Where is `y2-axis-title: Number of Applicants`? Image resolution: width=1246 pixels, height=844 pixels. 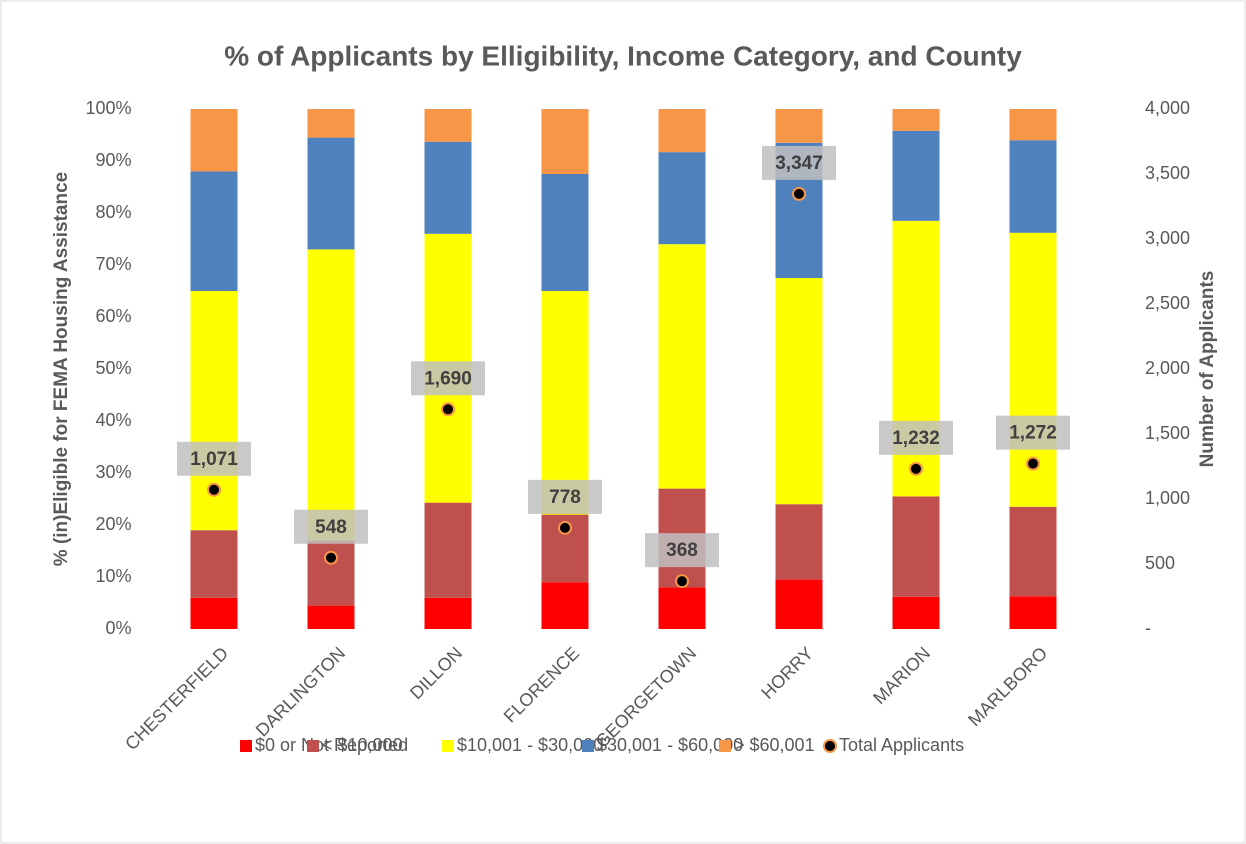 y2-axis-title: Number of Applicants is located at coordinates (1207, 369).